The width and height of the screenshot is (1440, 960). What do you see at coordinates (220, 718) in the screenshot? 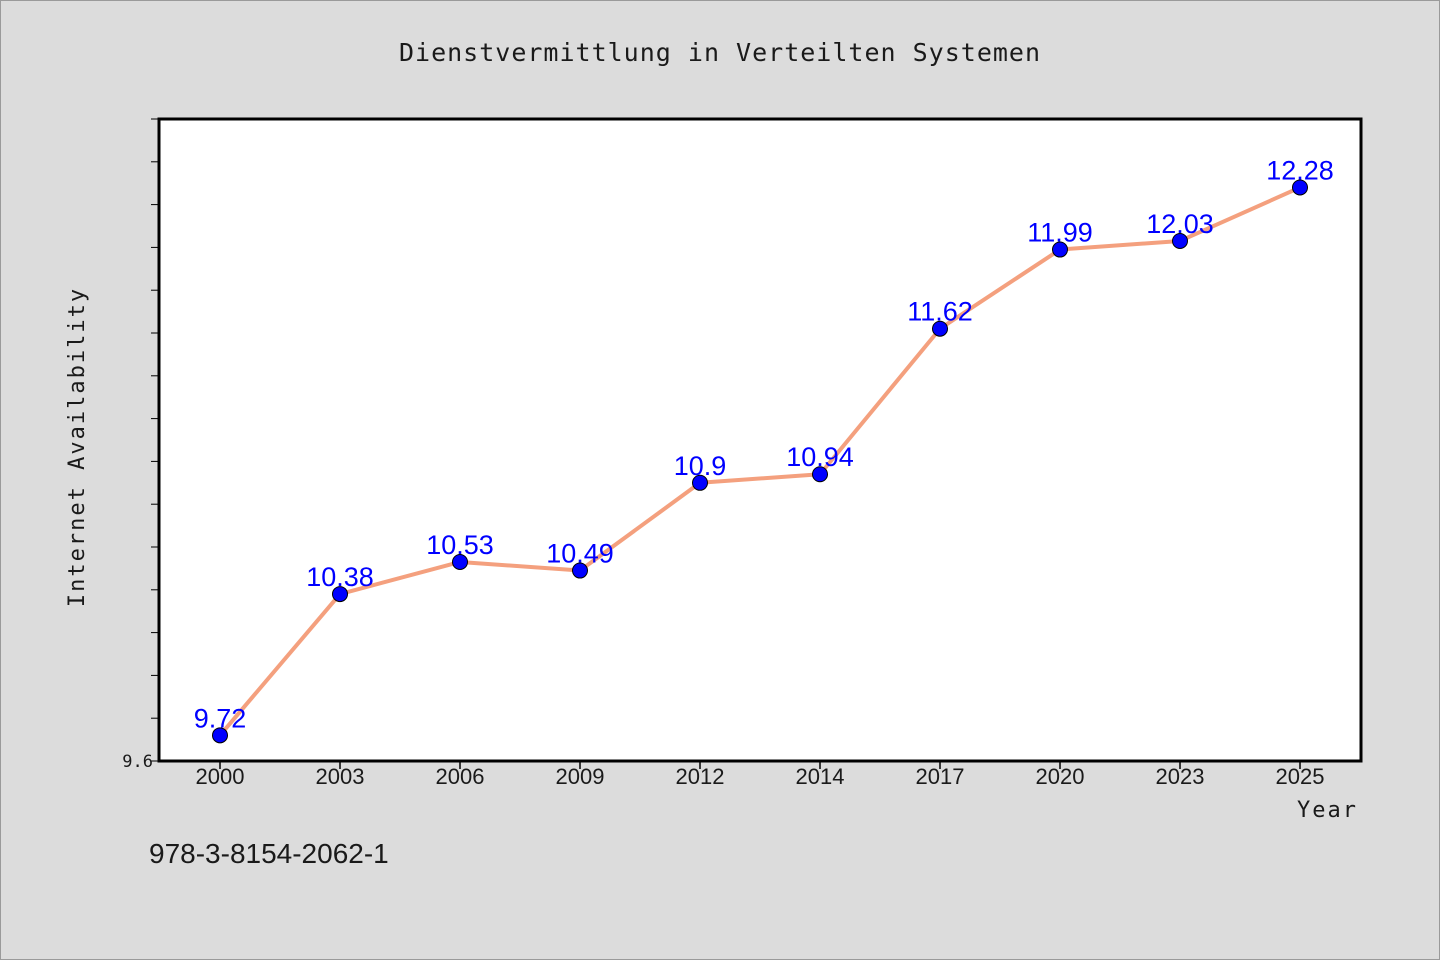
I see `data-label: 9.72` at bounding box center [220, 718].